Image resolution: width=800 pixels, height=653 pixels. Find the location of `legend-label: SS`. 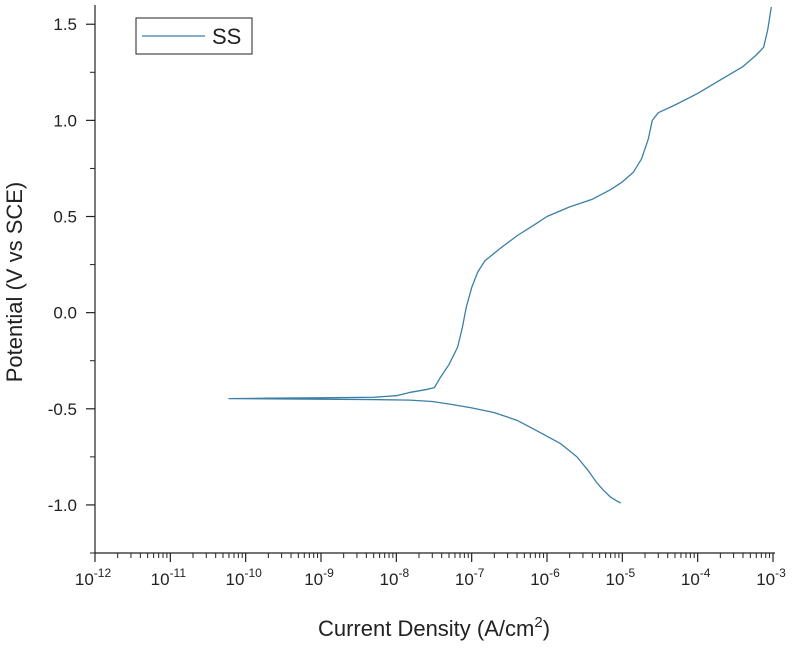

legend-label: SS is located at coordinates (226, 36).